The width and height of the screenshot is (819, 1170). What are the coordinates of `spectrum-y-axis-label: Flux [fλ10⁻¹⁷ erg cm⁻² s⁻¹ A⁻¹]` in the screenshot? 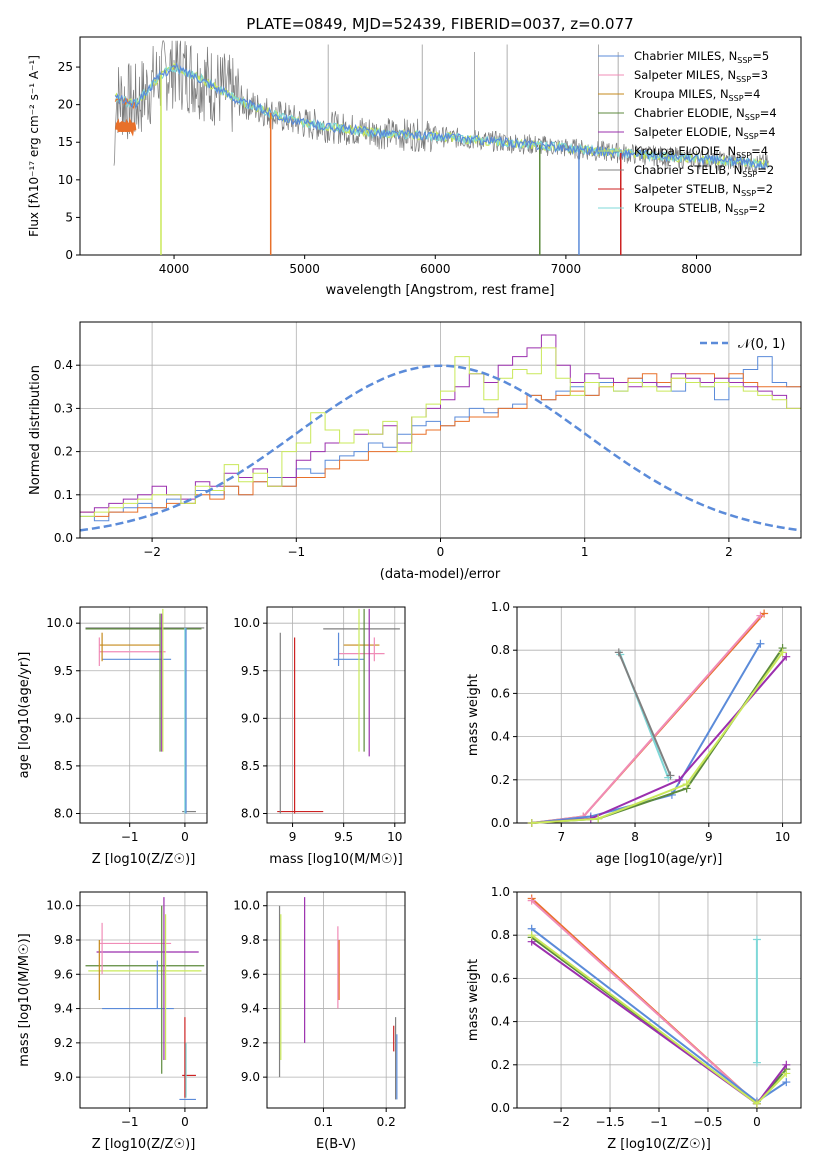 It's located at (34, 146).